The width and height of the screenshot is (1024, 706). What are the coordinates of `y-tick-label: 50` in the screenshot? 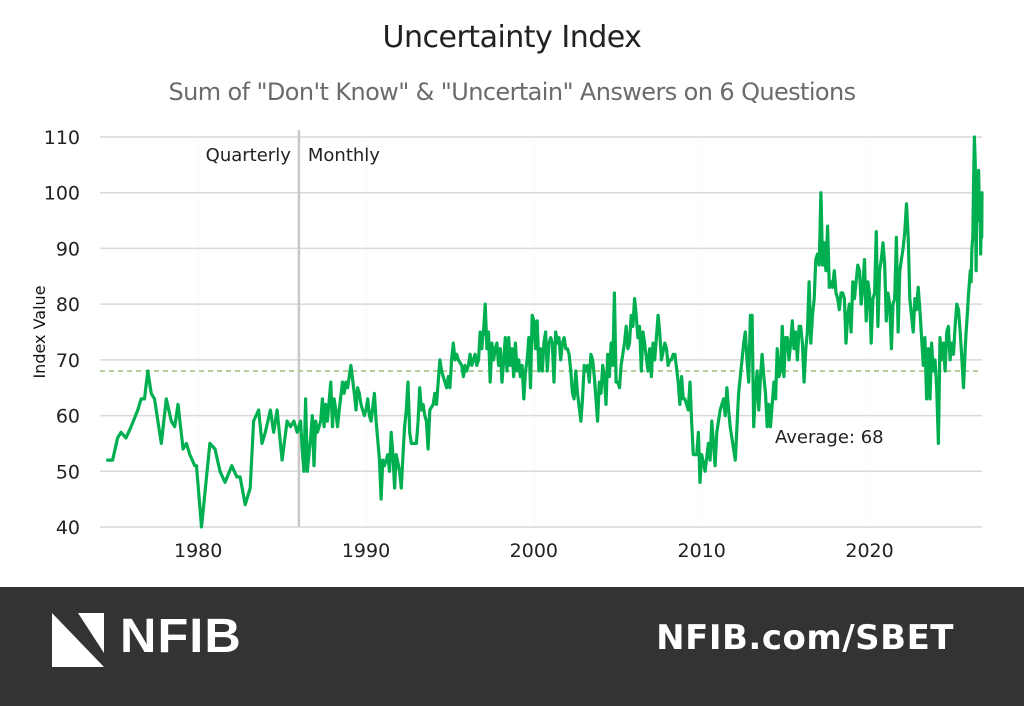 It's located at (68, 472).